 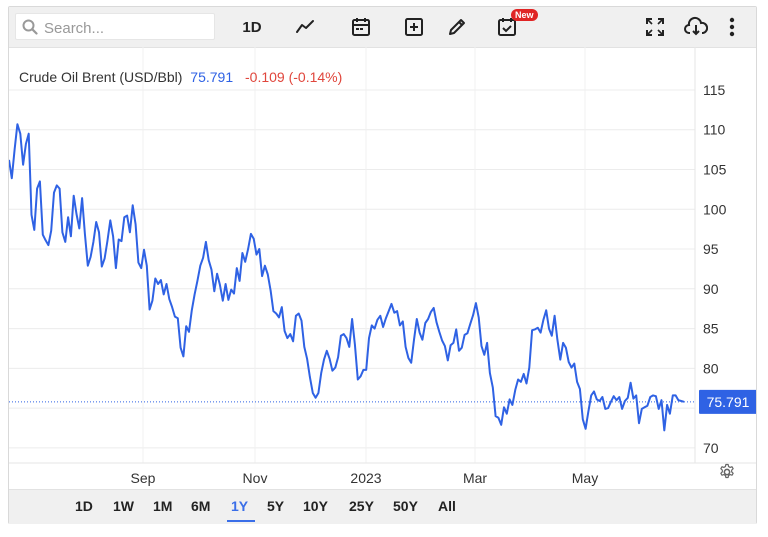 I want to click on more-options-button, so click(x=732, y=27).